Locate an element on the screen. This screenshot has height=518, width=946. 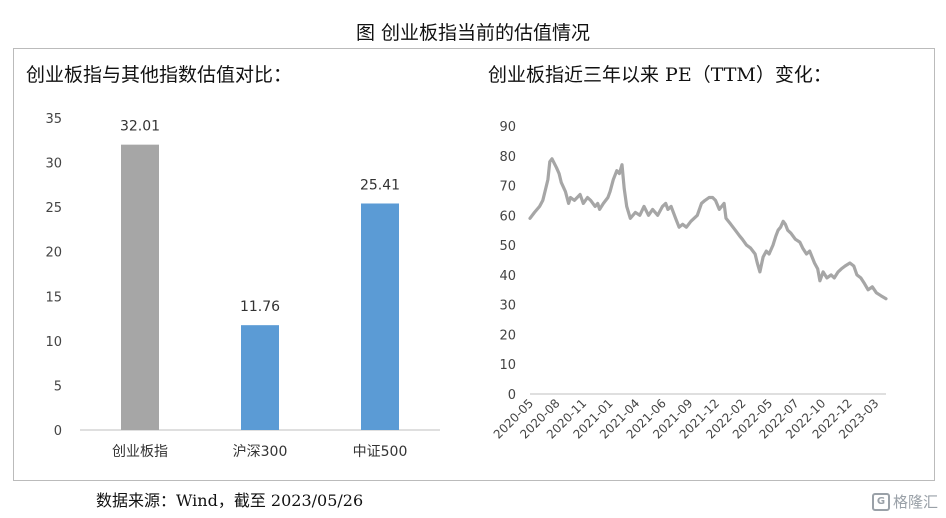
bar-y-tick-label: 25 is located at coordinates (53, 208).